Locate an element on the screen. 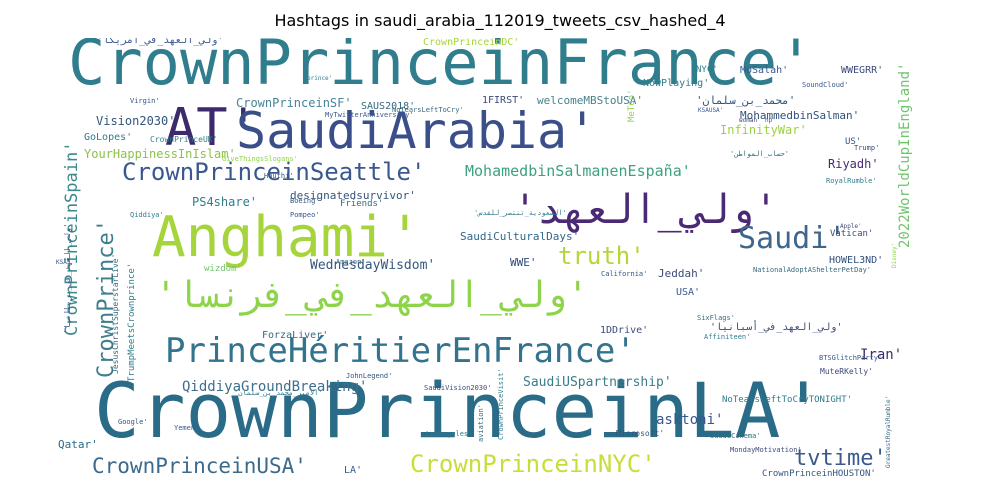 Image resolution: width=1000 pixels, height=500 pixels. cloud-word: CrownPrinceinNYC' is located at coordinates (533, 464).